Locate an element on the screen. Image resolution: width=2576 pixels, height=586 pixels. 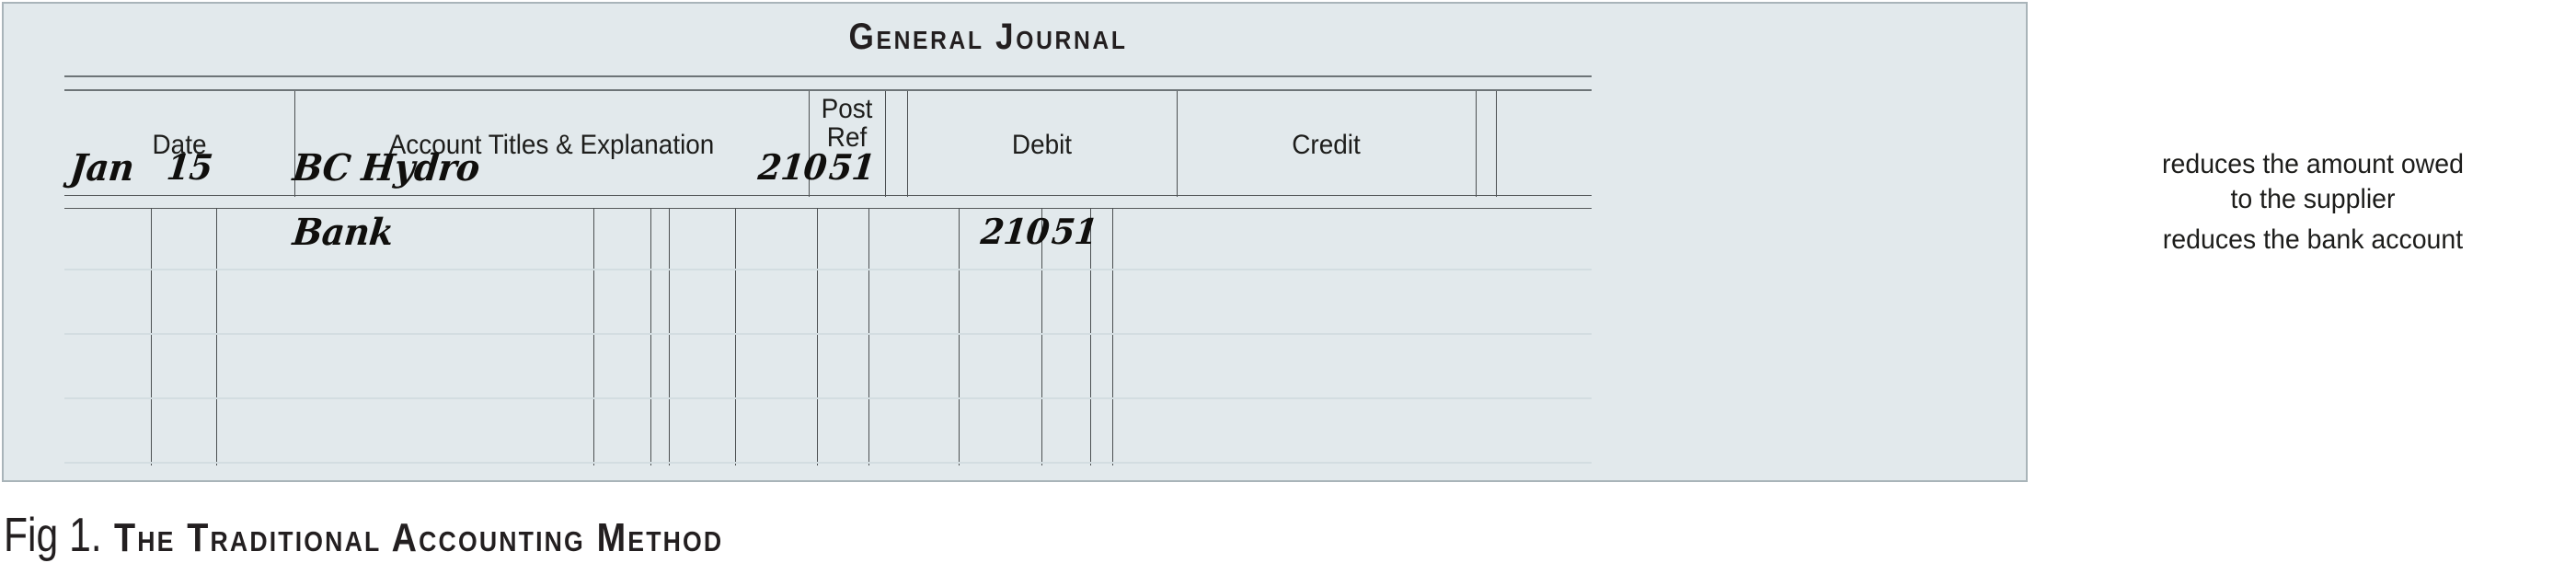
body-divider-credit-start is located at coordinates (959, 337).